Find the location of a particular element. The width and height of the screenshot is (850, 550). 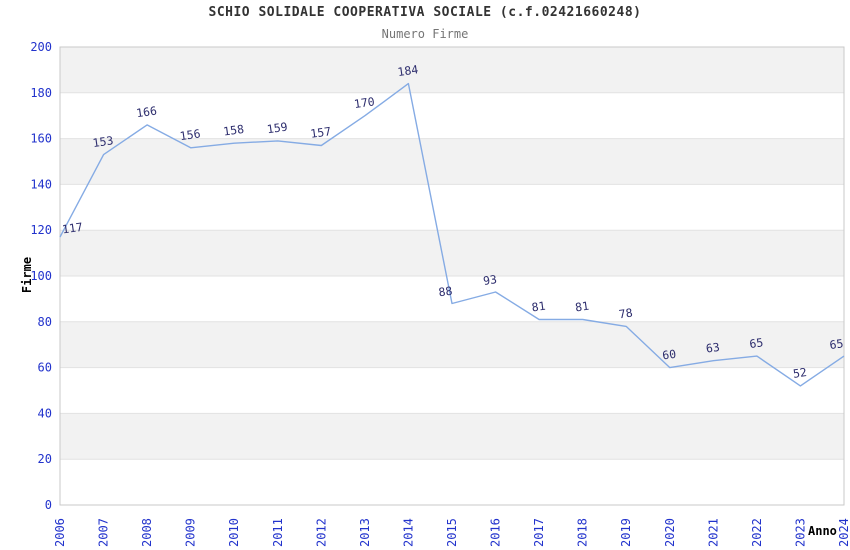

x-tick-label: 2009 is located at coordinates (191, 532).